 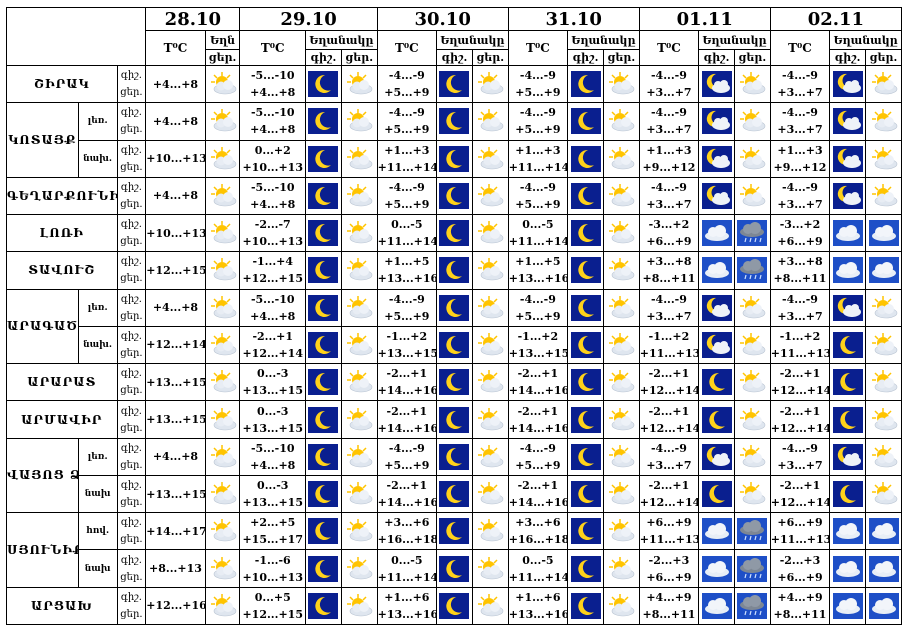 I want to click on night-temp: -5...-10, so click(x=272, y=448).